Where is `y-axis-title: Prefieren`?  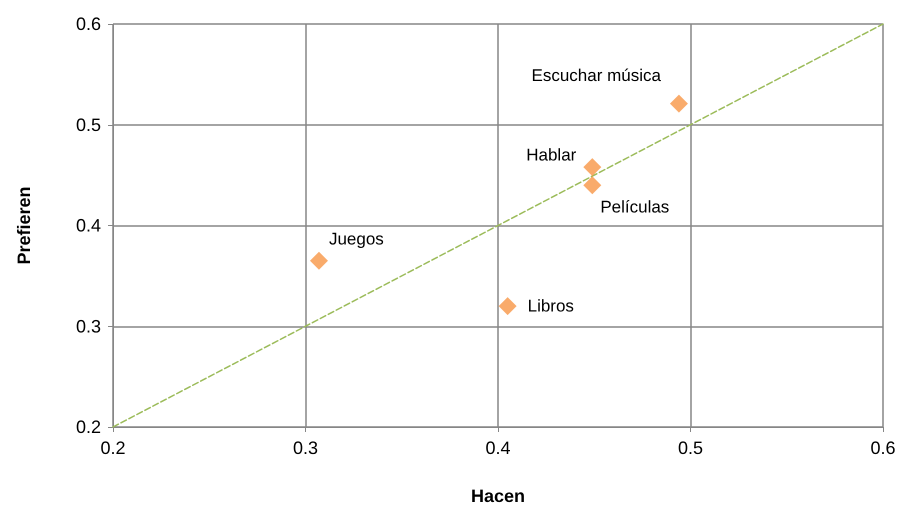 y-axis-title: Prefieren is located at coordinates (24, 225).